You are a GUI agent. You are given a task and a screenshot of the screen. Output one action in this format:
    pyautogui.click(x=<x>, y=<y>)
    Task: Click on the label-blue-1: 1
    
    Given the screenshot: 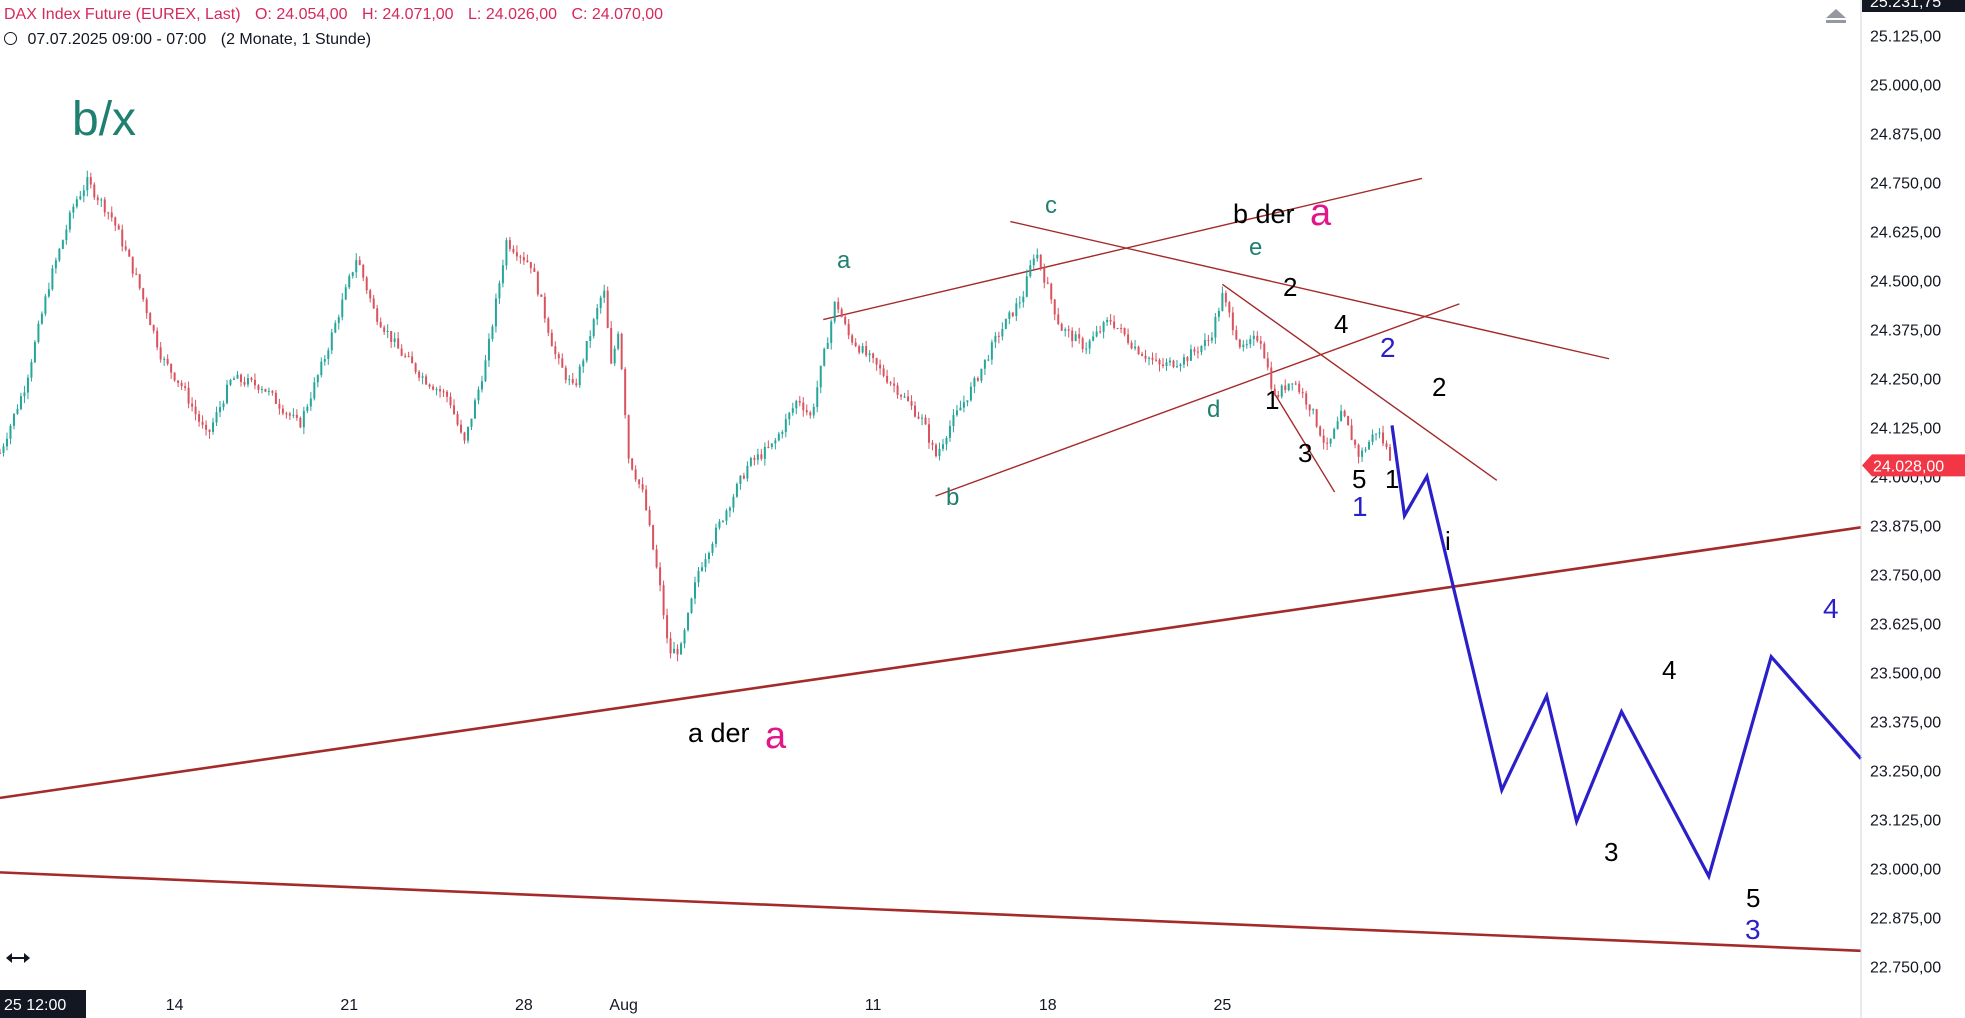 What is the action you would take?
    pyautogui.click(x=1360, y=506)
    